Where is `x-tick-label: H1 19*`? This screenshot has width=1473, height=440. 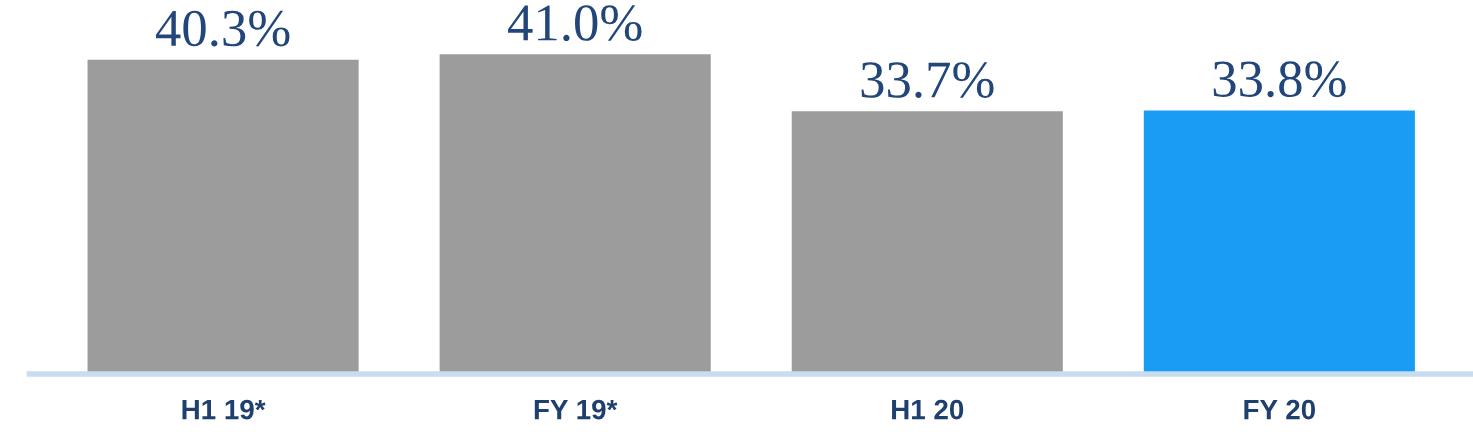
x-tick-label: H1 19* is located at coordinates (224, 409).